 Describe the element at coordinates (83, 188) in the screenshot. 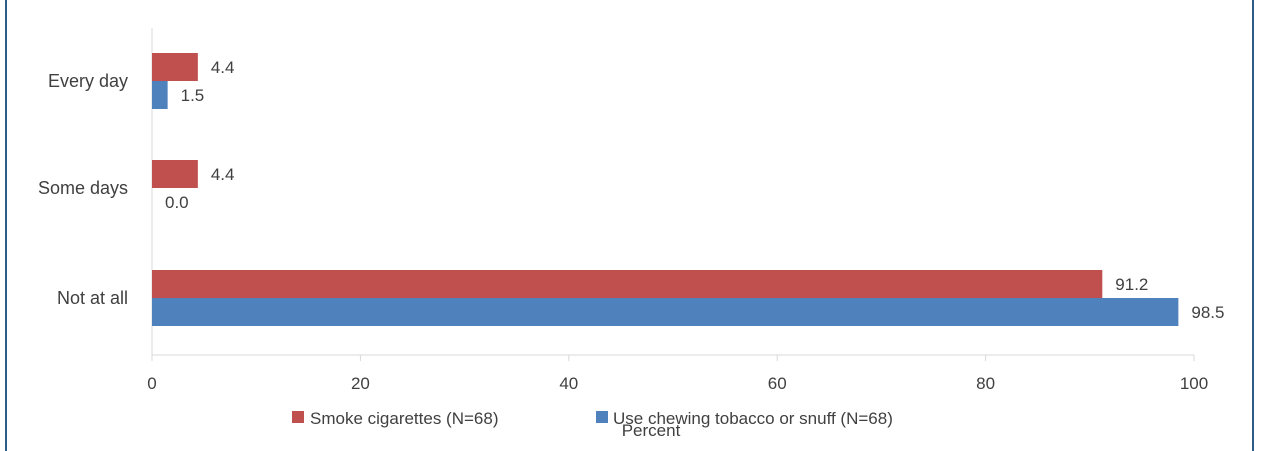

I see `category-label: Some days` at that location.